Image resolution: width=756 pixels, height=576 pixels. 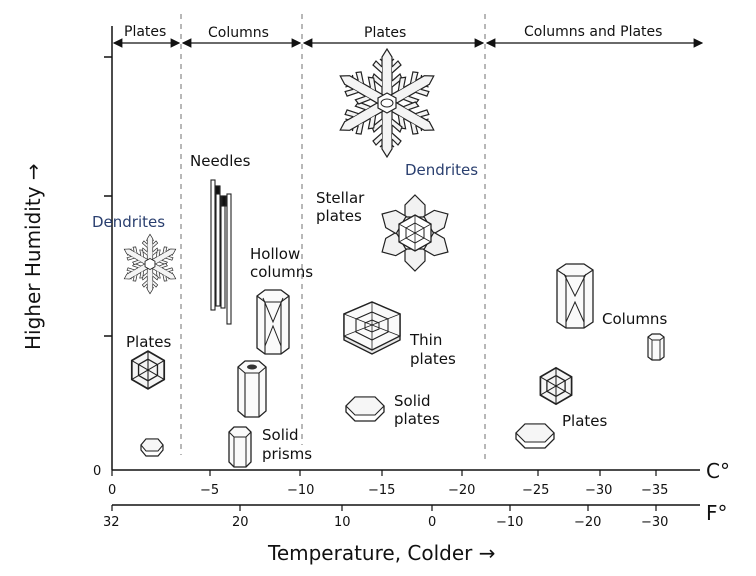 What do you see at coordinates (33, 256) in the screenshot?
I see `y-axis-title: Higher Humidity →` at bounding box center [33, 256].